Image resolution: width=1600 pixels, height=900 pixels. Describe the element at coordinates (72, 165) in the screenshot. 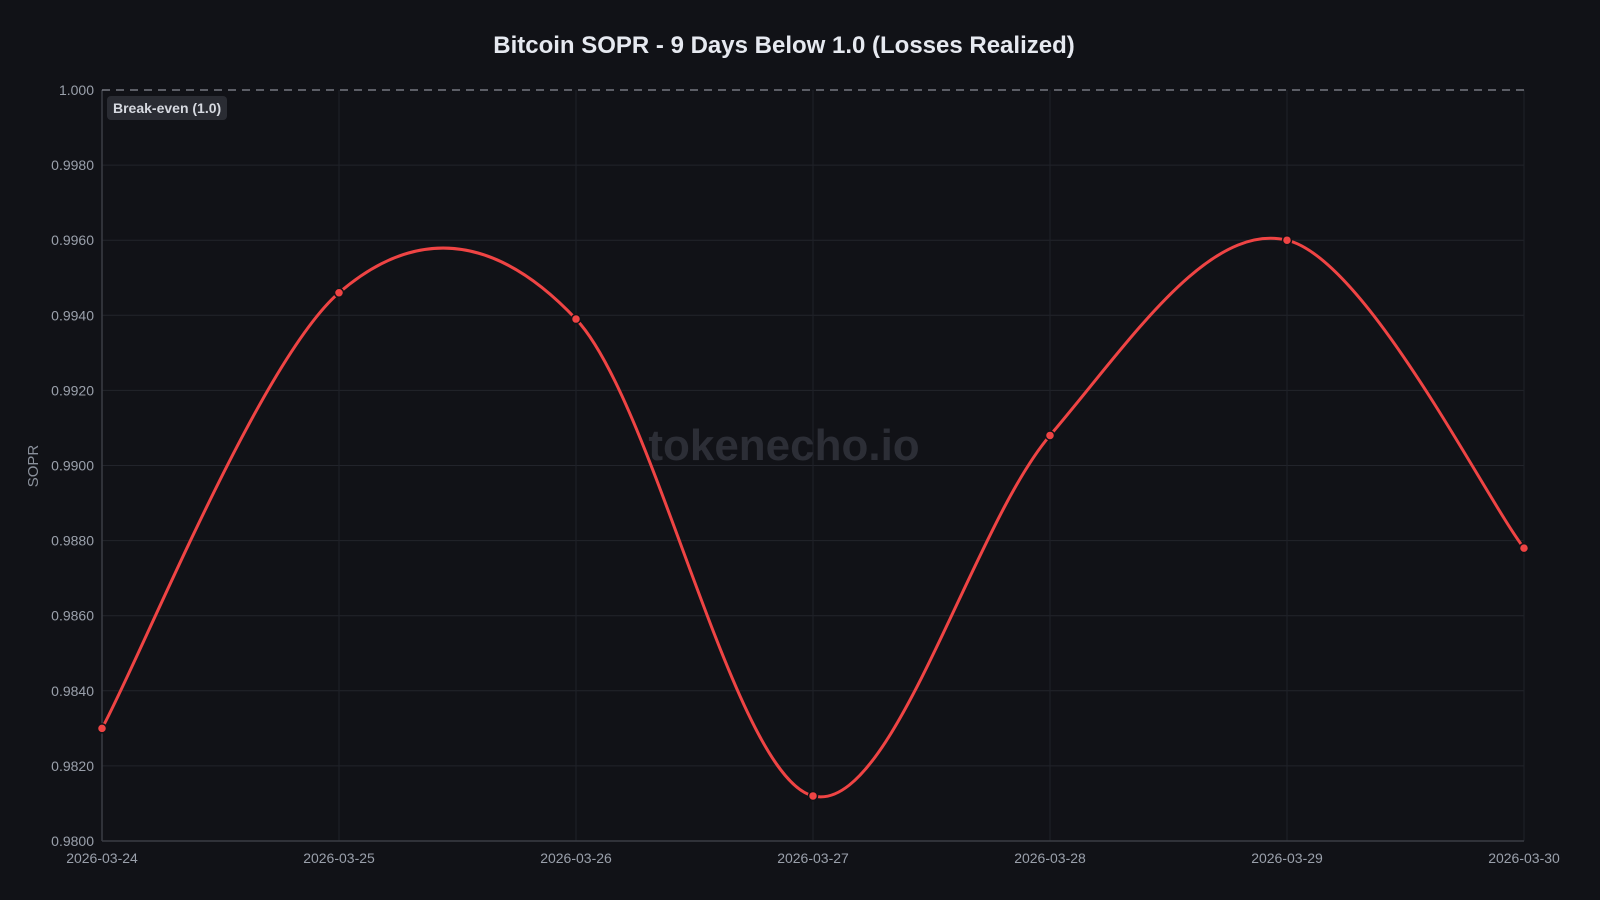

I see `y-tick-label: 0.9980` at that location.